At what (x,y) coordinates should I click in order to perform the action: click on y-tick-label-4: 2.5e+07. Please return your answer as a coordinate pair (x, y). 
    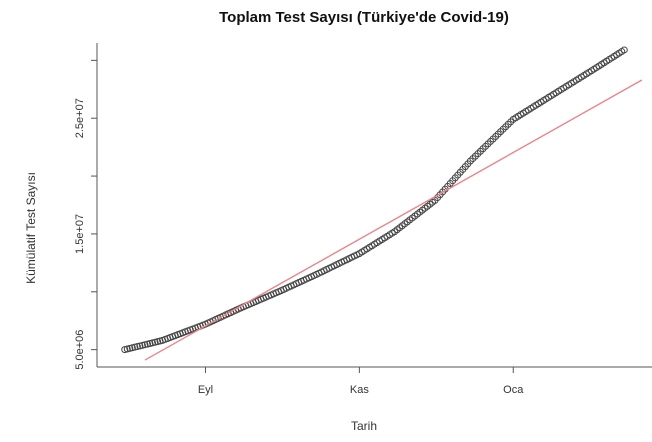
    Looking at the image, I should click on (80, 118).